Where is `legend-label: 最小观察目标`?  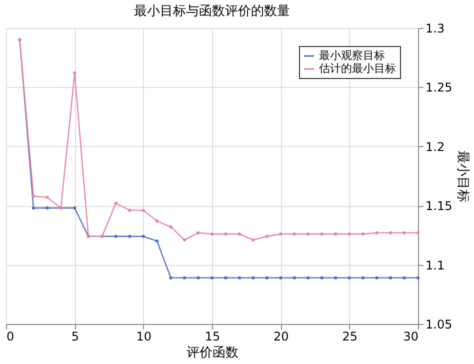
legend-label: 最小观察目标 is located at coordinates (352, 55).